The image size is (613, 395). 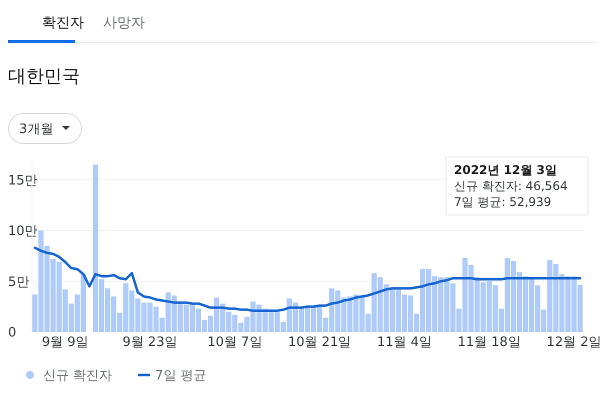 What do you see at coordinates (23, 180) in the screenshot?
I see `y-tick-label: 15만` at bounding box center [23, 180].